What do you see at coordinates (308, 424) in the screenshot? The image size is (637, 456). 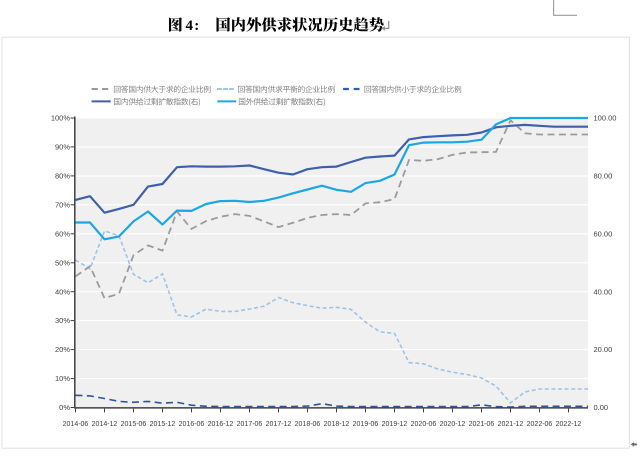 I see `svg-text: 2018-06` at bounding box center [308, 424].